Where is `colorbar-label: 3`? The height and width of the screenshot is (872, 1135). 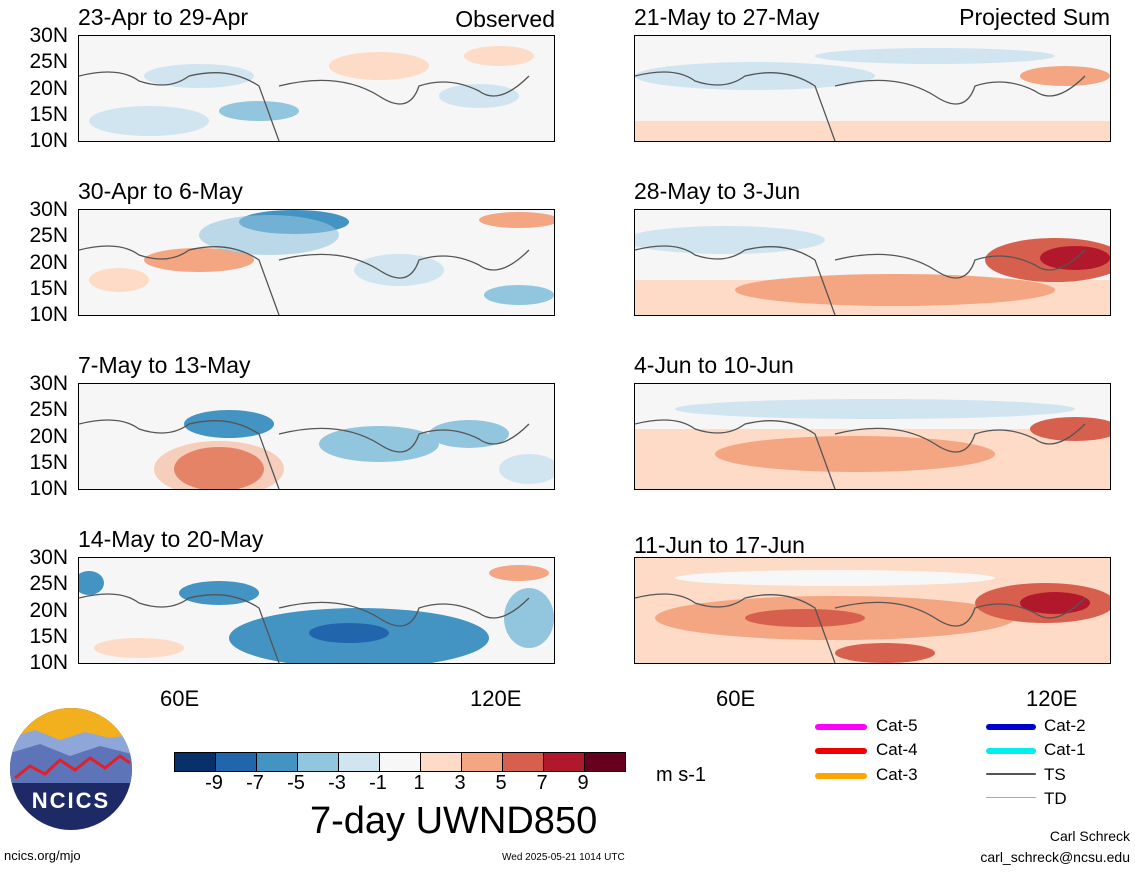 colorbar-label: 3 is located at coordinates (460, 783).